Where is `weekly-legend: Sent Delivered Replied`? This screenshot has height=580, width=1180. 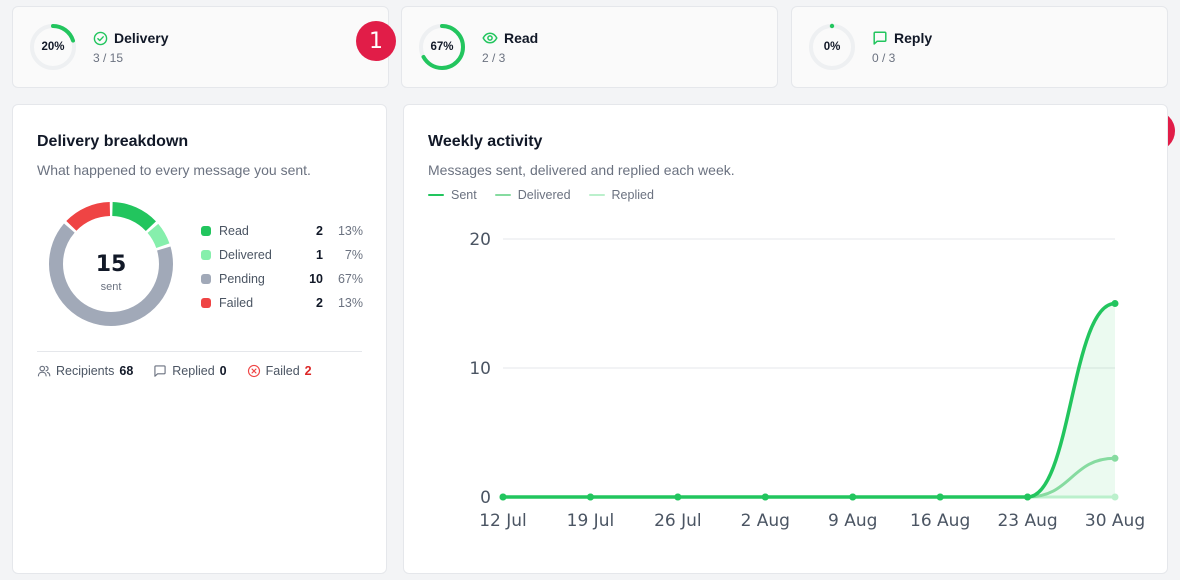 weekly-legend: Sent Delivered Replied is located at coordinates (550, 195).